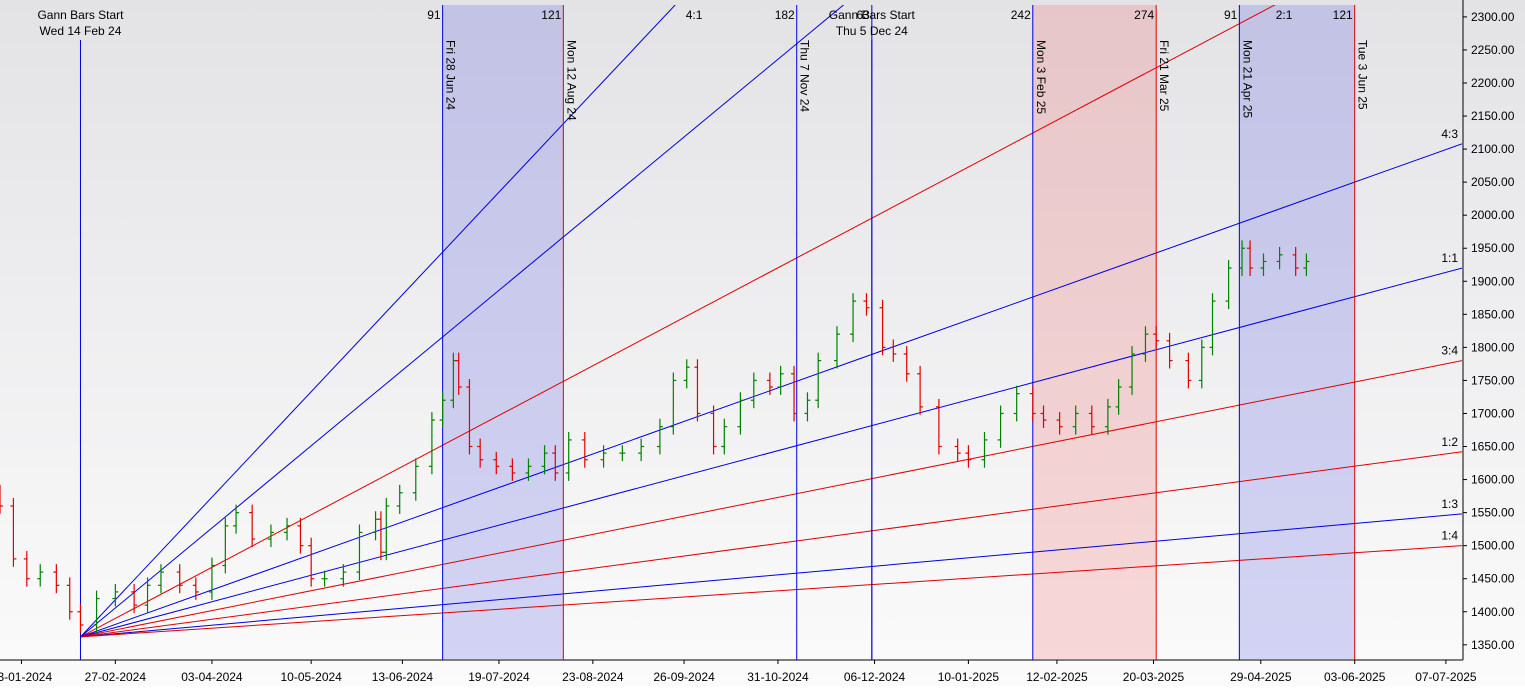  What do you see at coordinates (771, 591) in the screenshot?
I see `gann-fan-line` at bounding box center [771, 591].